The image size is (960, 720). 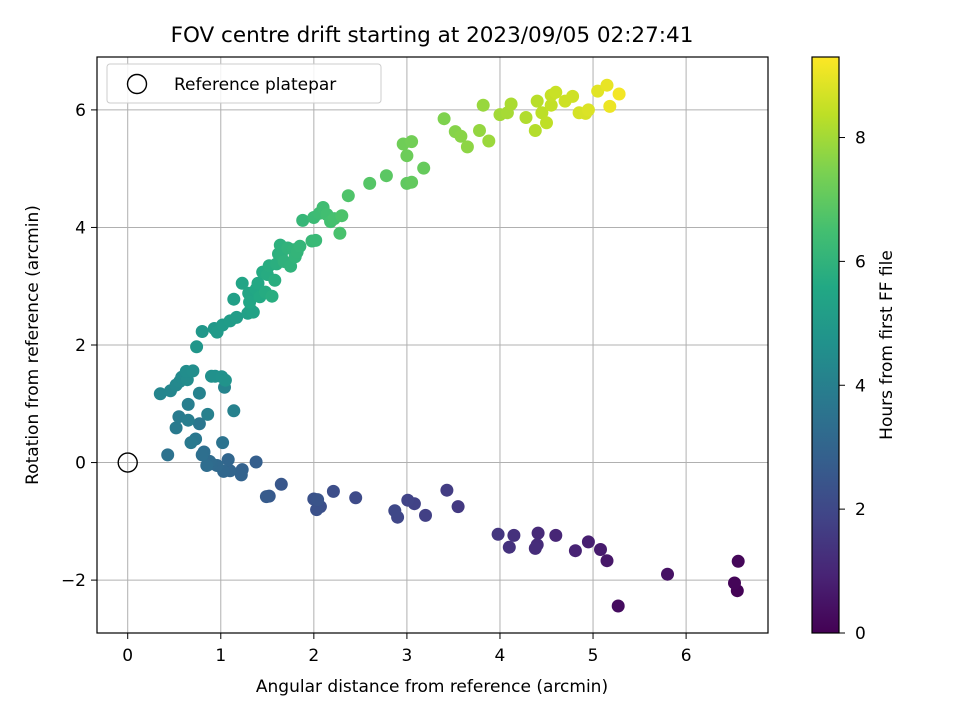 What do you see at coordinates (80, 228) in the screenshot?
I see `y-tick-label: 4` at bounding box center [80, 228].